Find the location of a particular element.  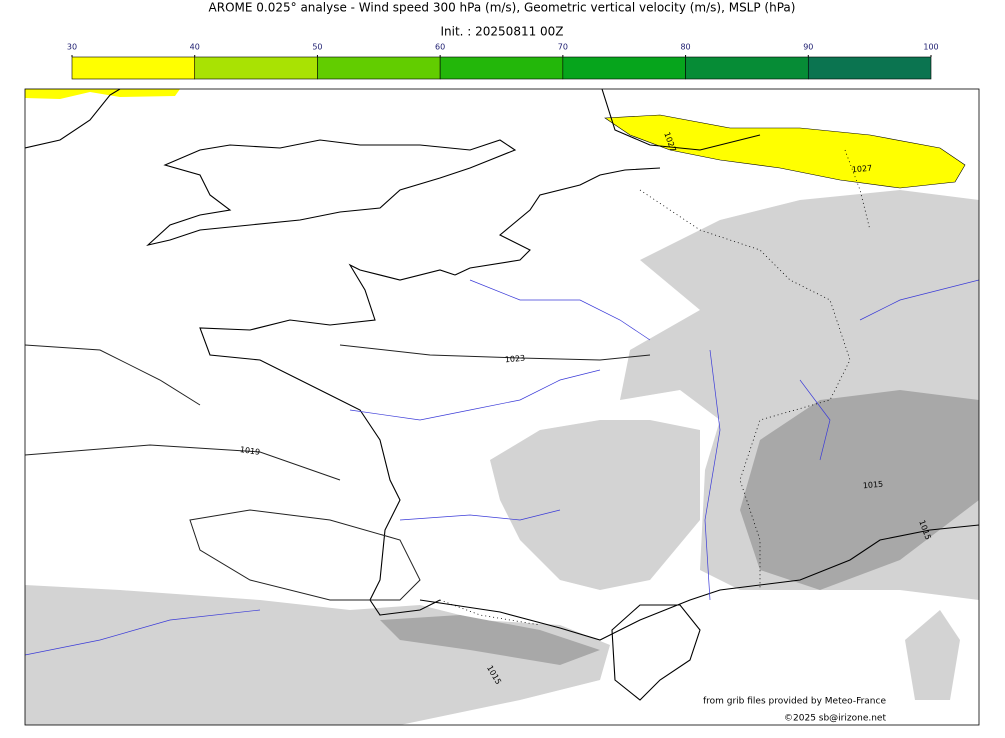

colorbar-tick-label: 100 is located at coordinates (930, 47).